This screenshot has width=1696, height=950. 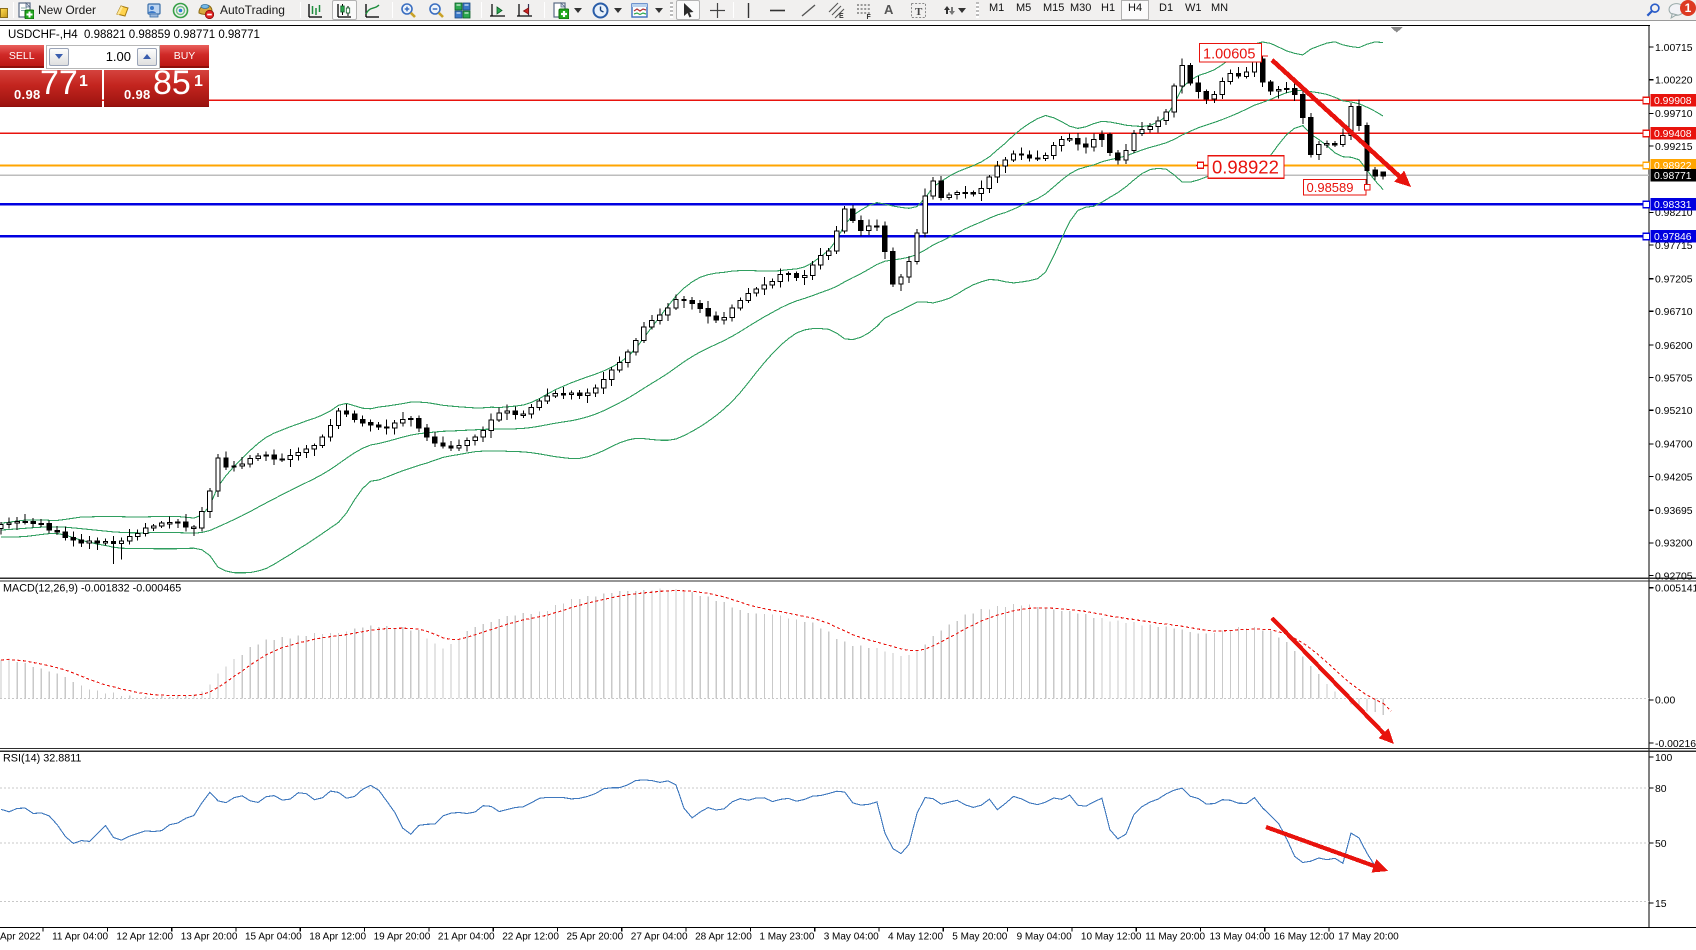 What do you see at coordinates (1661, 904) in the screenshot?
I see `svg-text: 15` at bounding box center [1661, 904].